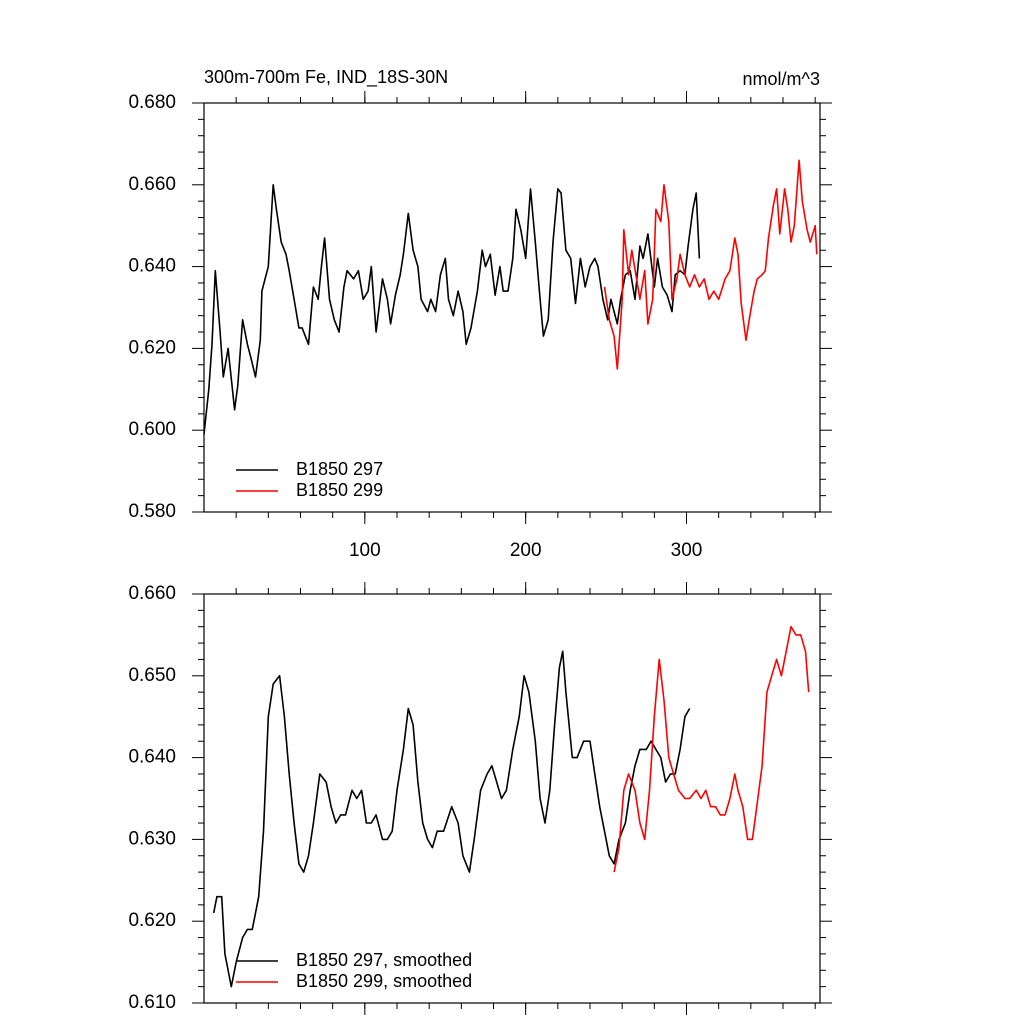 The width and height of the screenshot is (1024, 1024). Describe the element at coordinates (384, 960) in the screenshot. I see `legend-label: B1850 297, smoothed` at that location.